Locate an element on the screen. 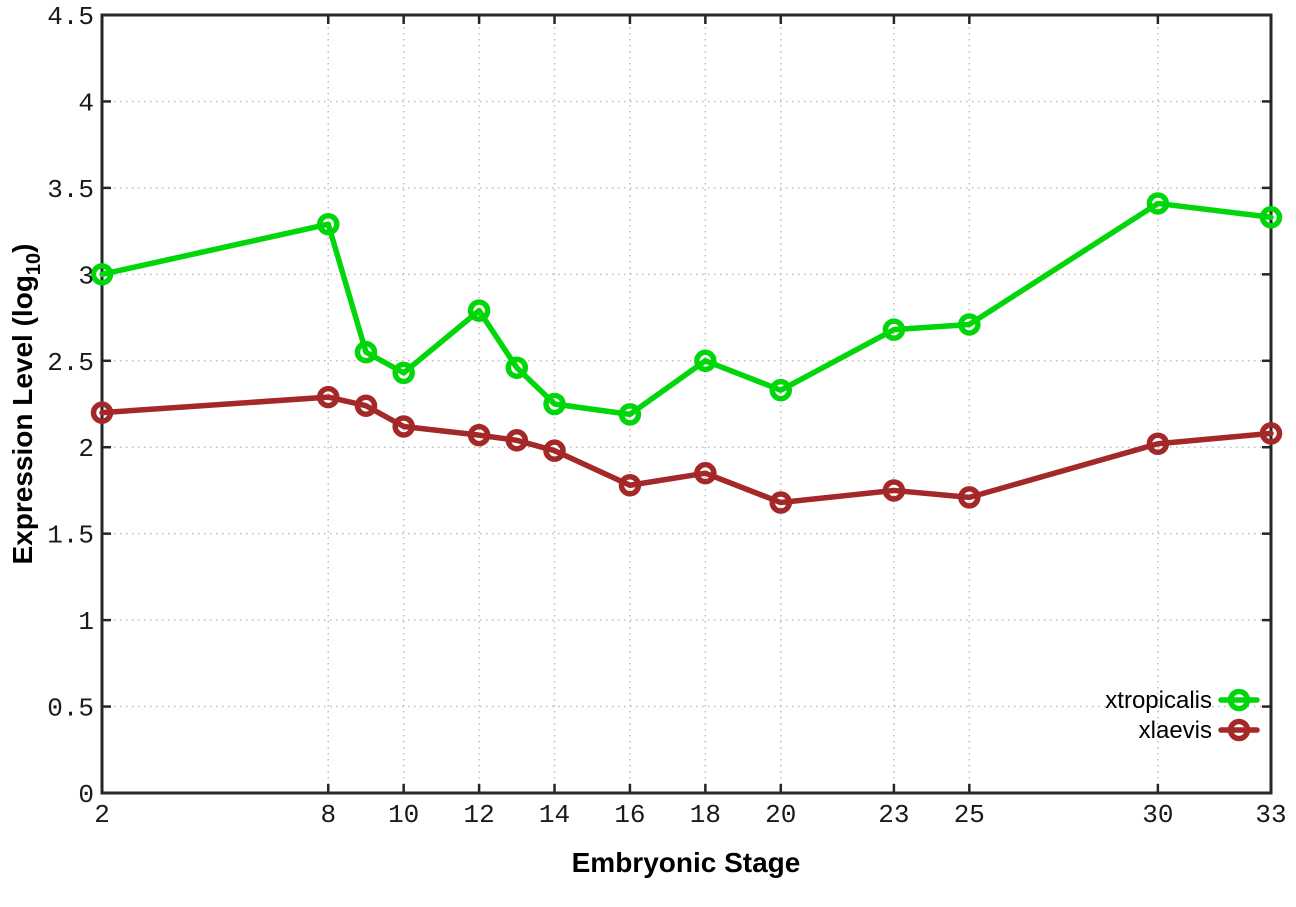  x-tick-label: 30 is located at coordinates (1157, 815).